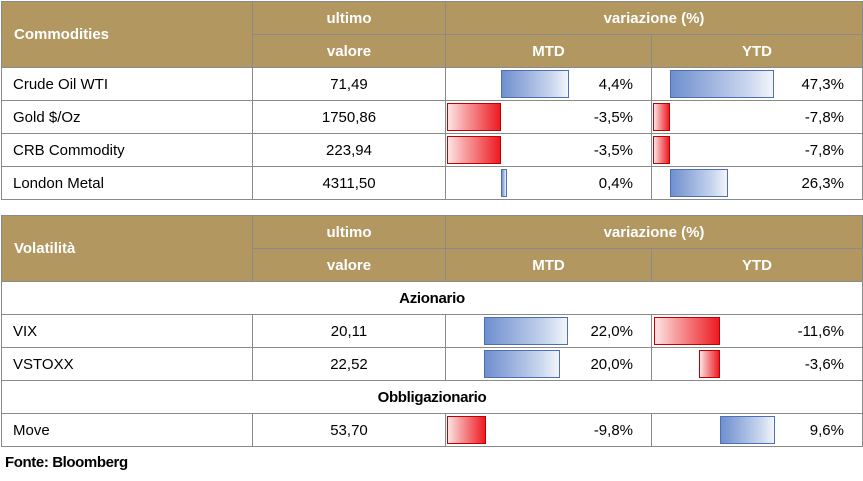 This screenshot has height=481, width=863. I want to click on row-name: Crude Oil WTI, so click(127, 84).